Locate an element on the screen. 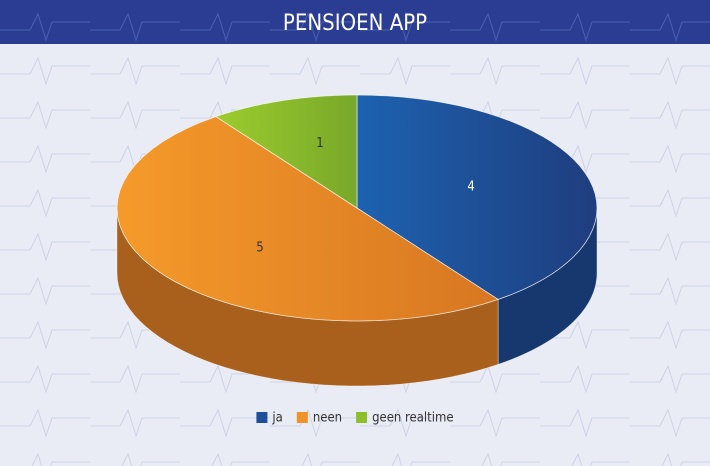 The width and height of the screenshot is (710, 466). data-label: 5 is located at coordinates (259, 247).